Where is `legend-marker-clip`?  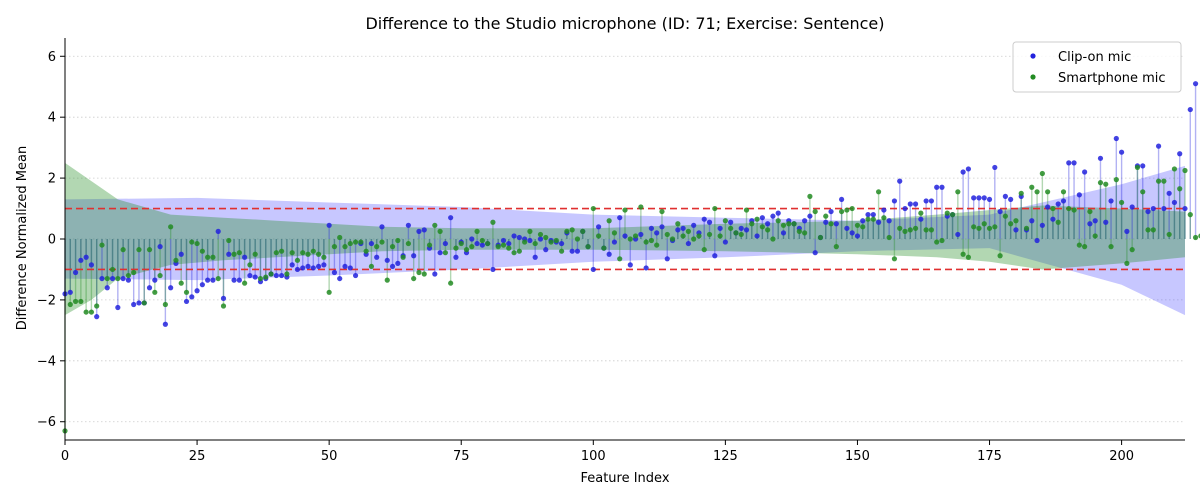 legend-marker-clip is located at coordinates (1033, 56).